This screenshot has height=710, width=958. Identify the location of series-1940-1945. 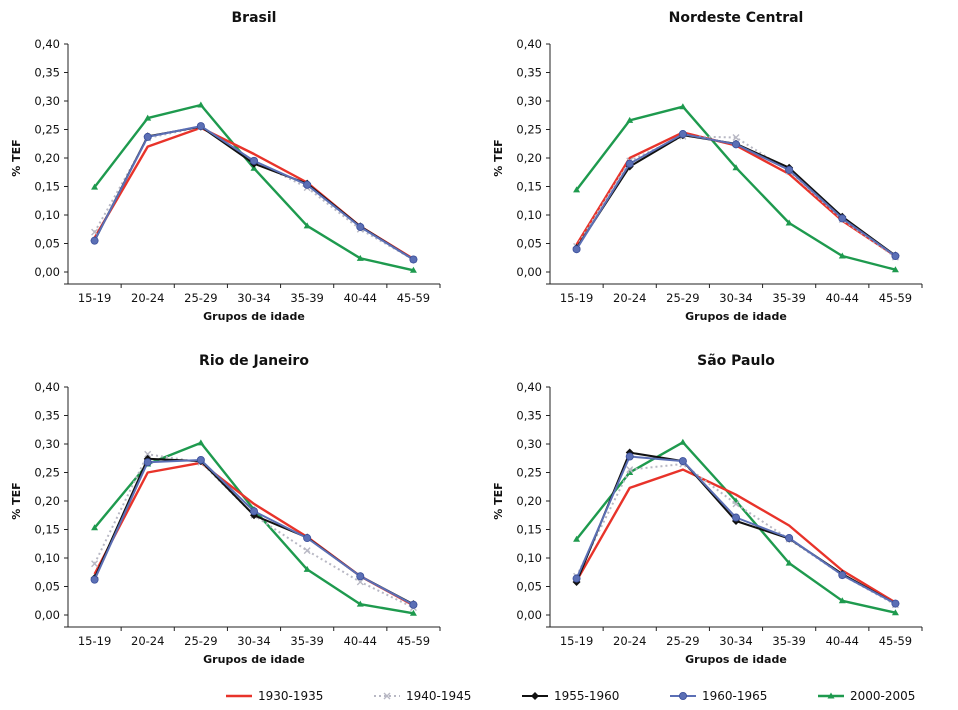
(736, 196).